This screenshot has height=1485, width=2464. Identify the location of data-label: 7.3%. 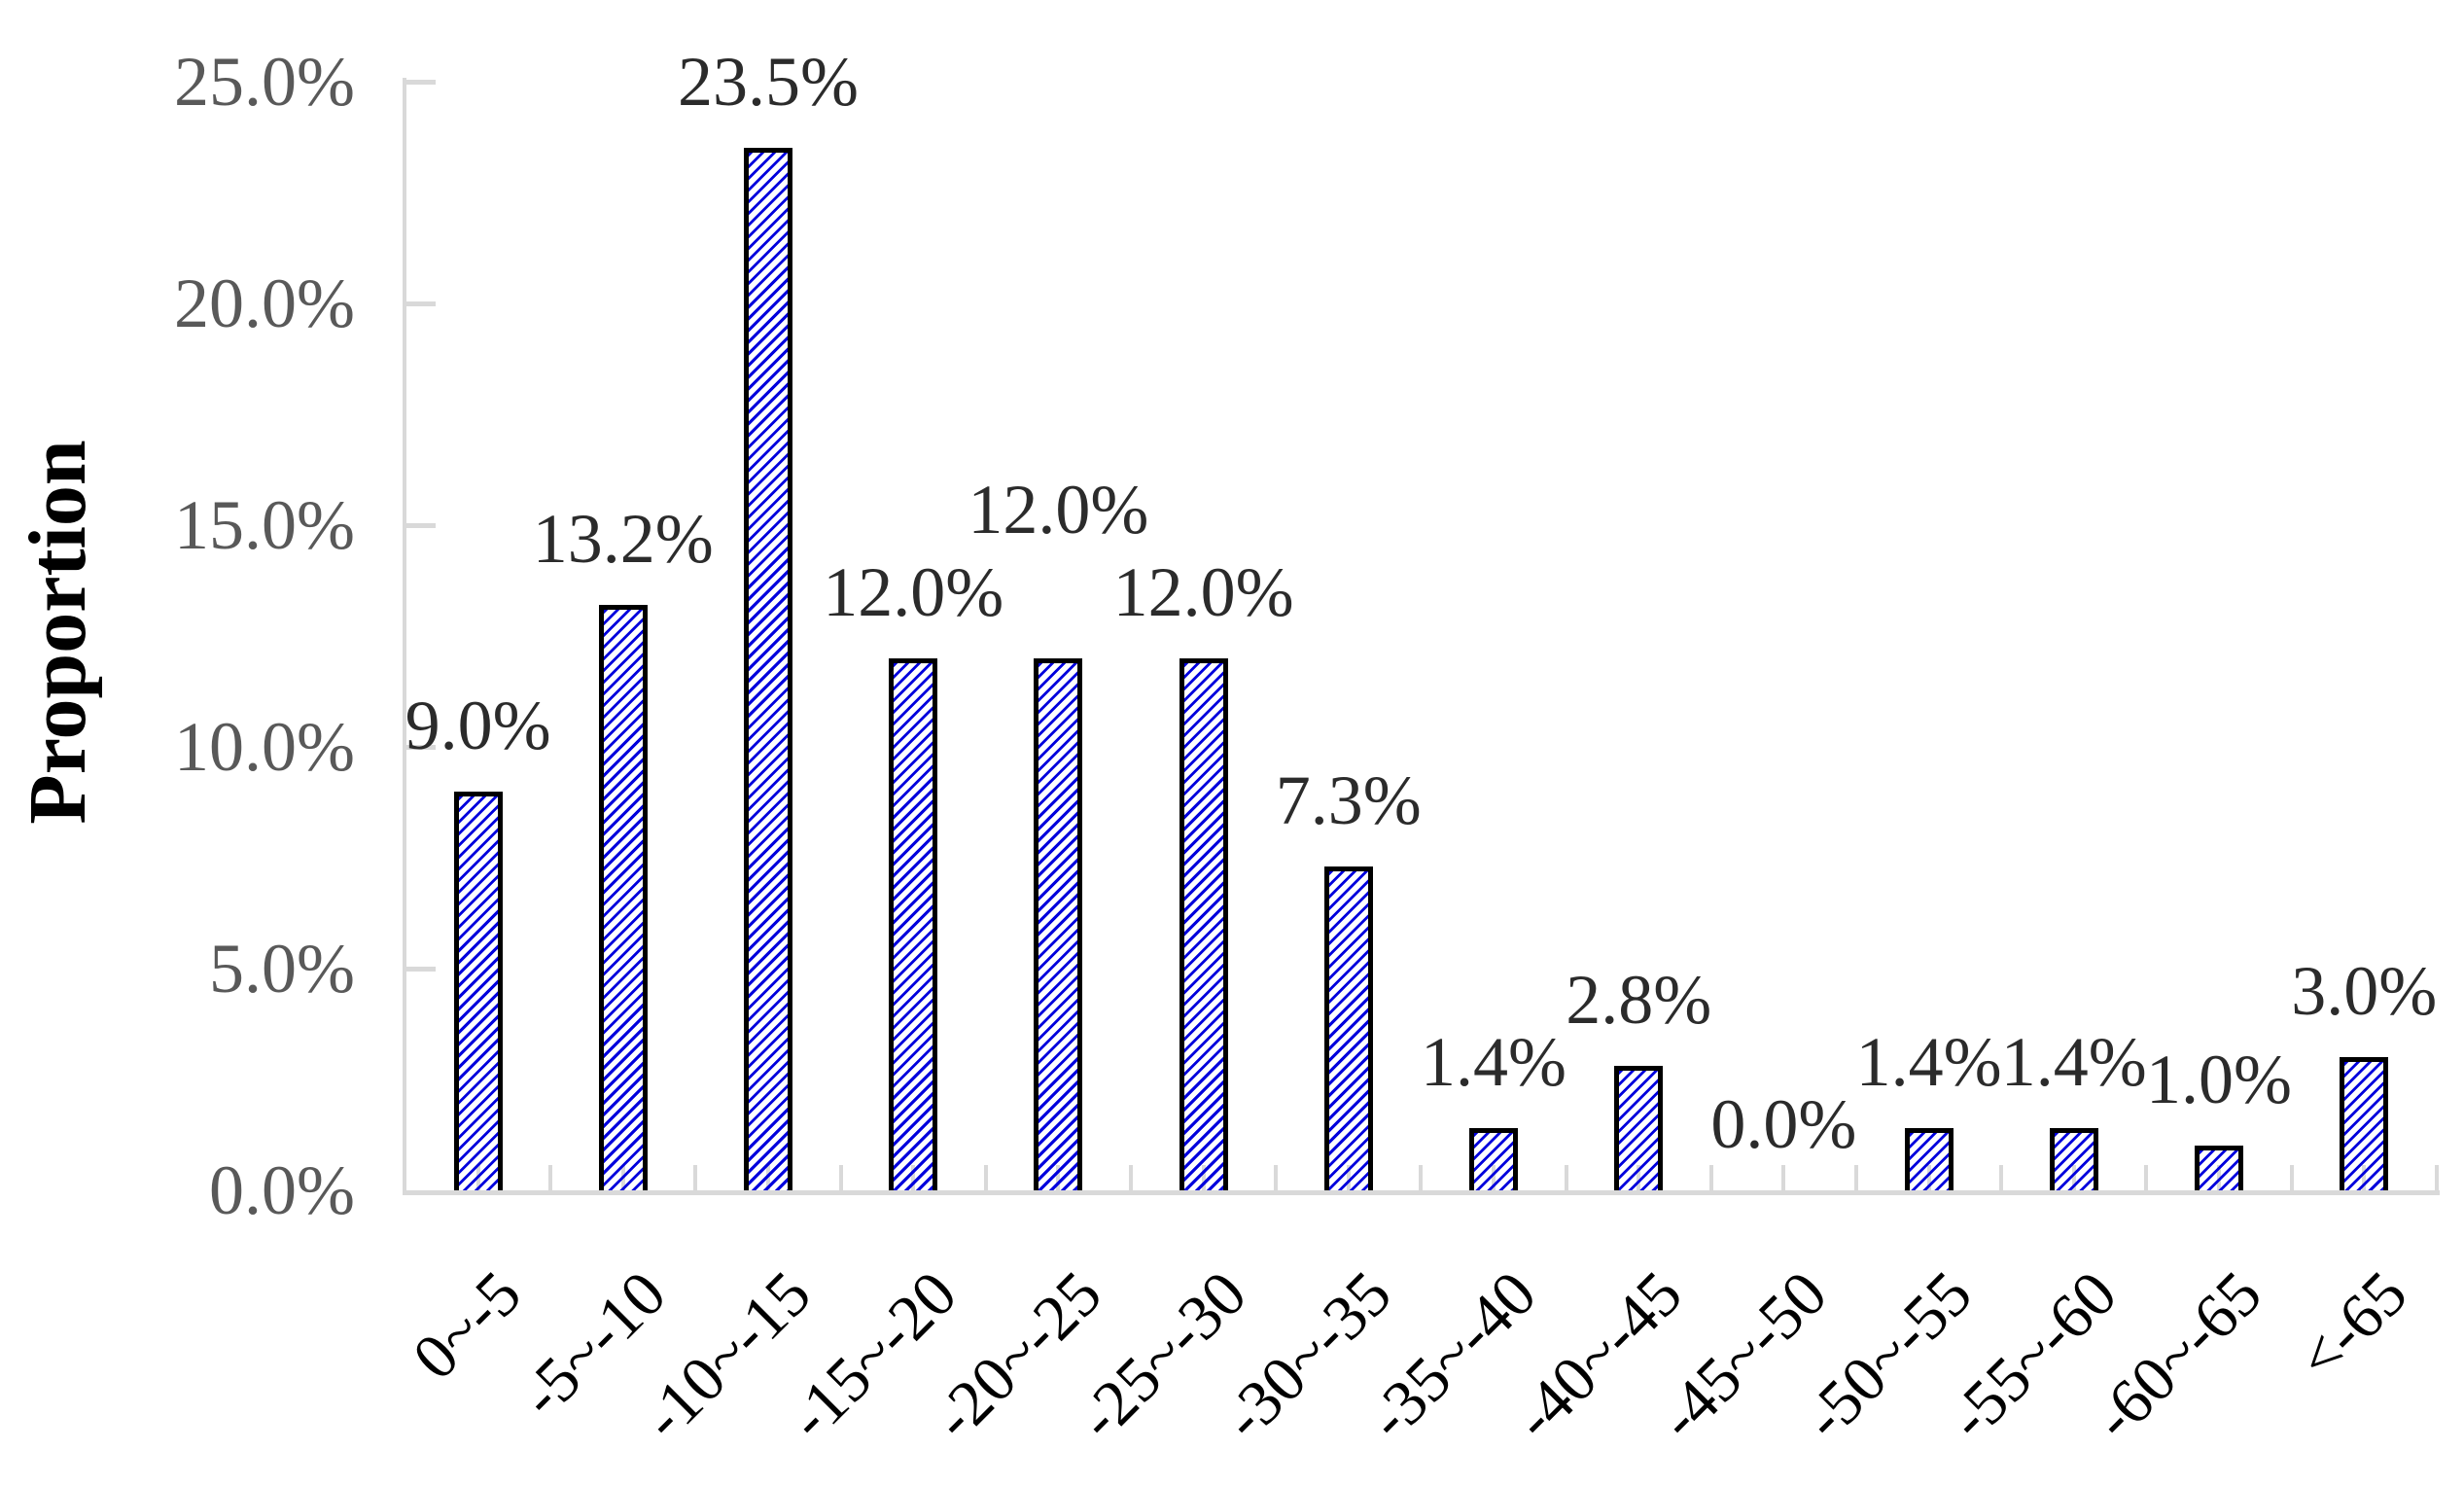
(1348, 800).